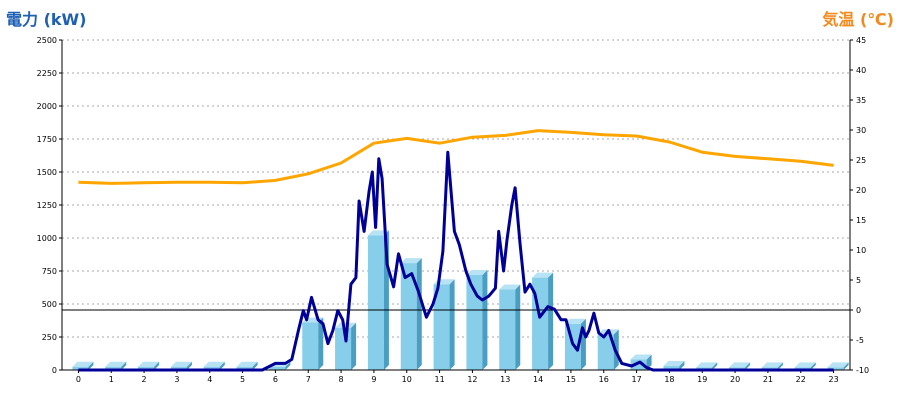  Describe the element at coordinates (858, 19) in the screenshot. I see `right-axis-title: 気温 (℃)` at that location.